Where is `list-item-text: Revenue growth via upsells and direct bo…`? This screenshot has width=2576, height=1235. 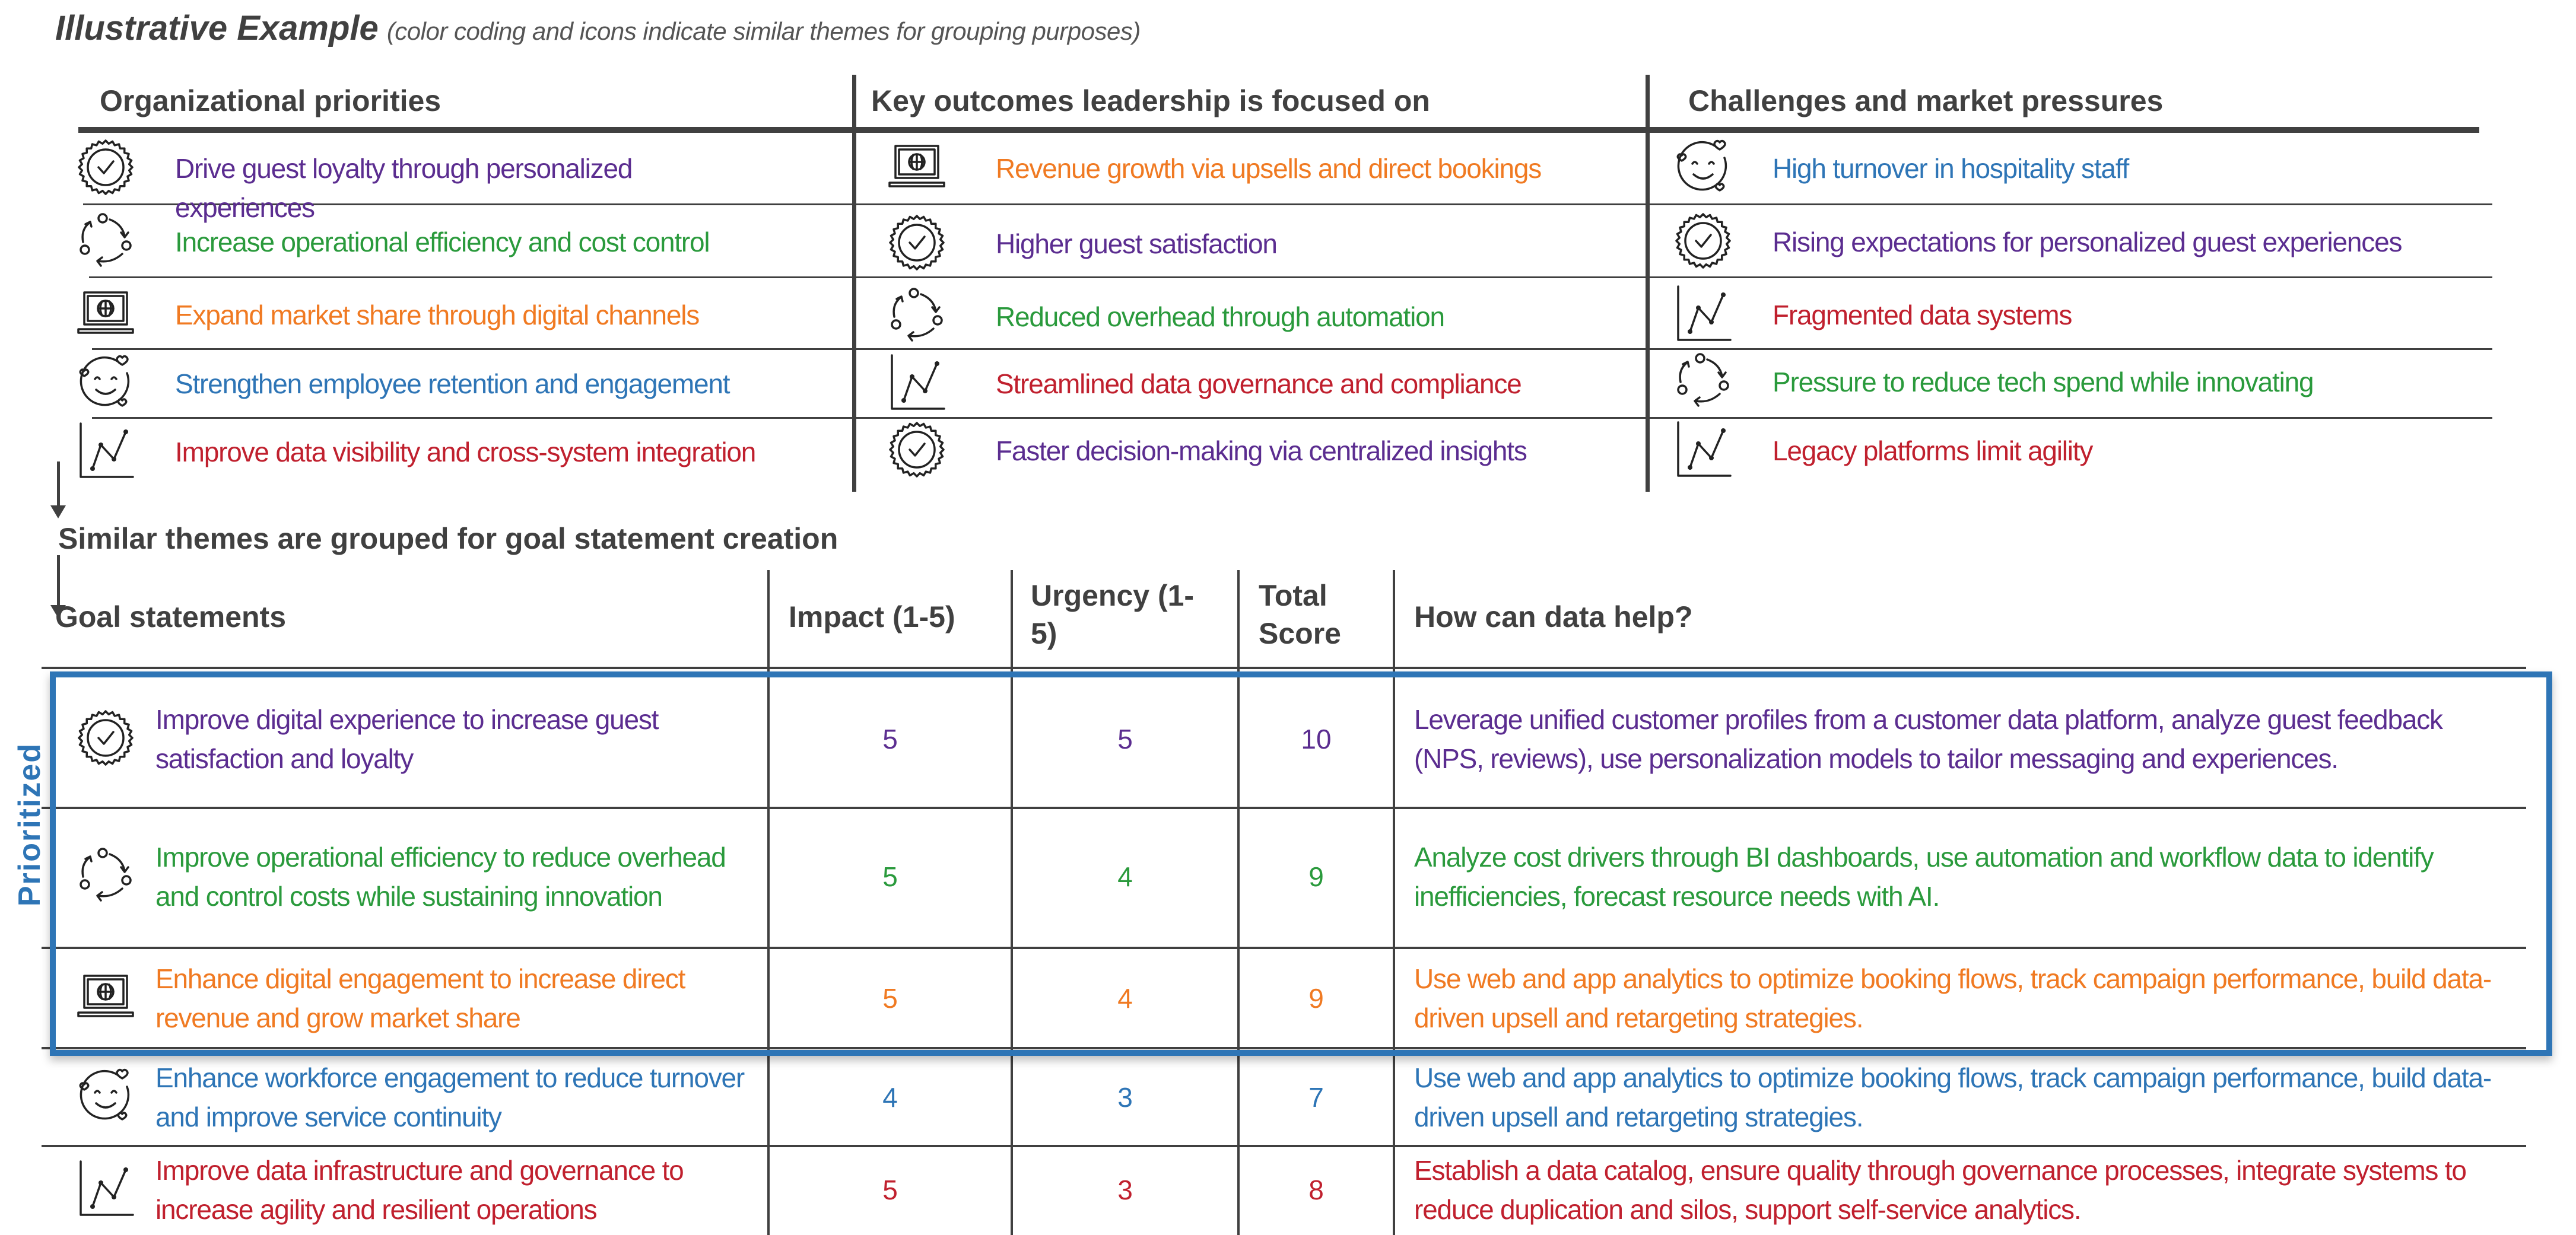 list-item-text: Revenue growth via upsells and direct bo… is located at coordinates (1269, 168).